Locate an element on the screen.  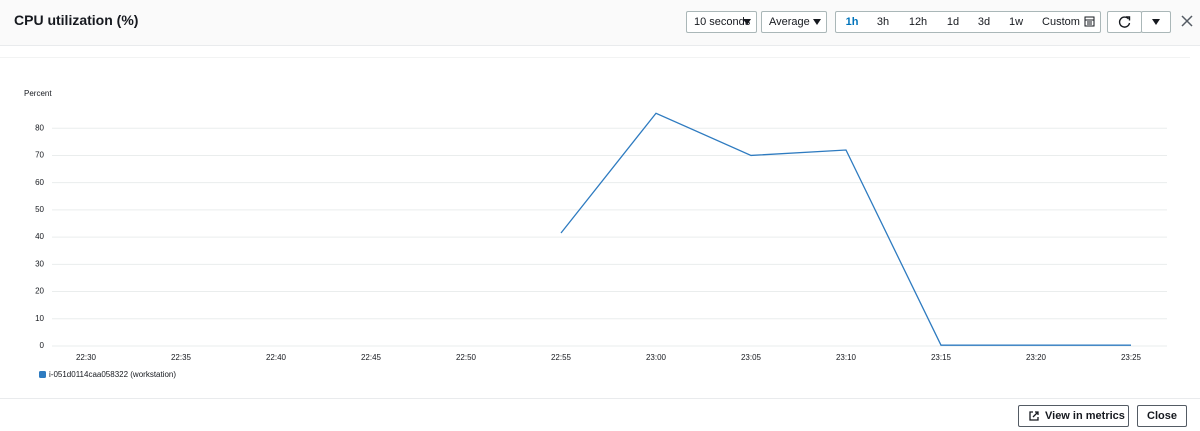
x-tick-label: 23:25 is located at coordinates (1131, 357).